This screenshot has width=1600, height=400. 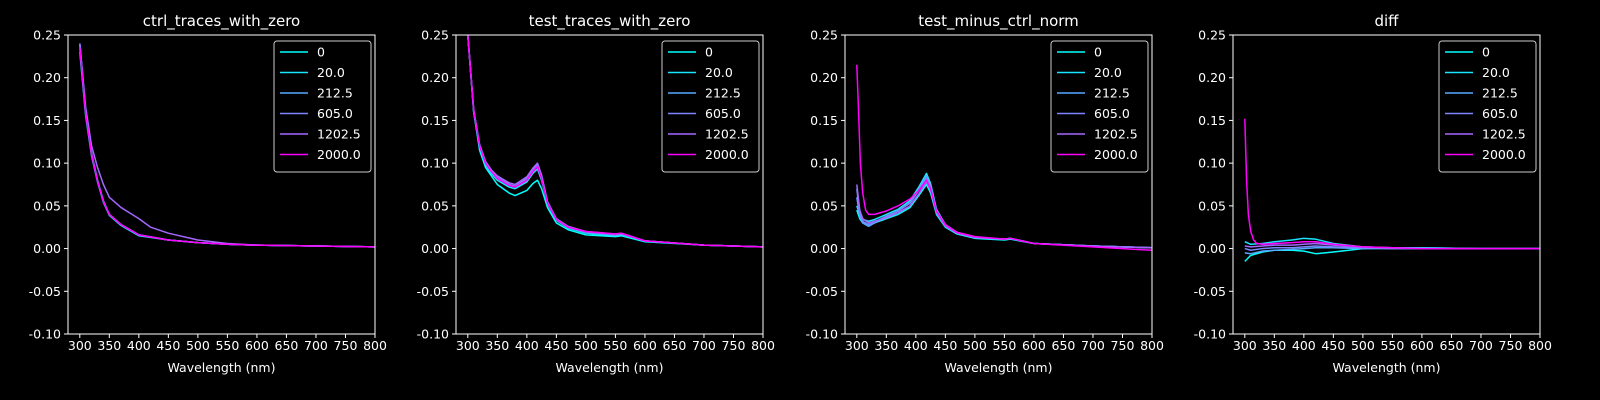 What do you see at coordinates (1386, 21) in the screenshot?
I see `chart-title: diff` at bounding box center [1386, 21].